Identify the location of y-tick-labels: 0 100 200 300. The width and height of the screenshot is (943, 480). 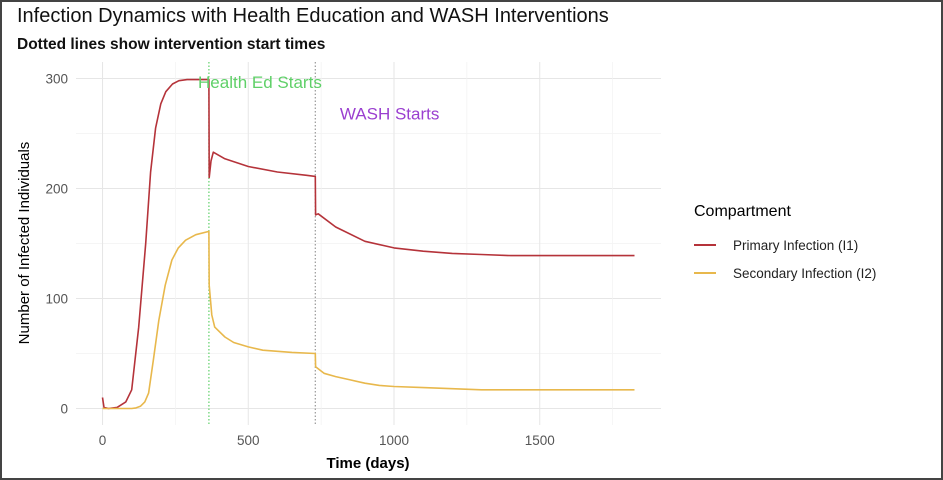
(56, 244).